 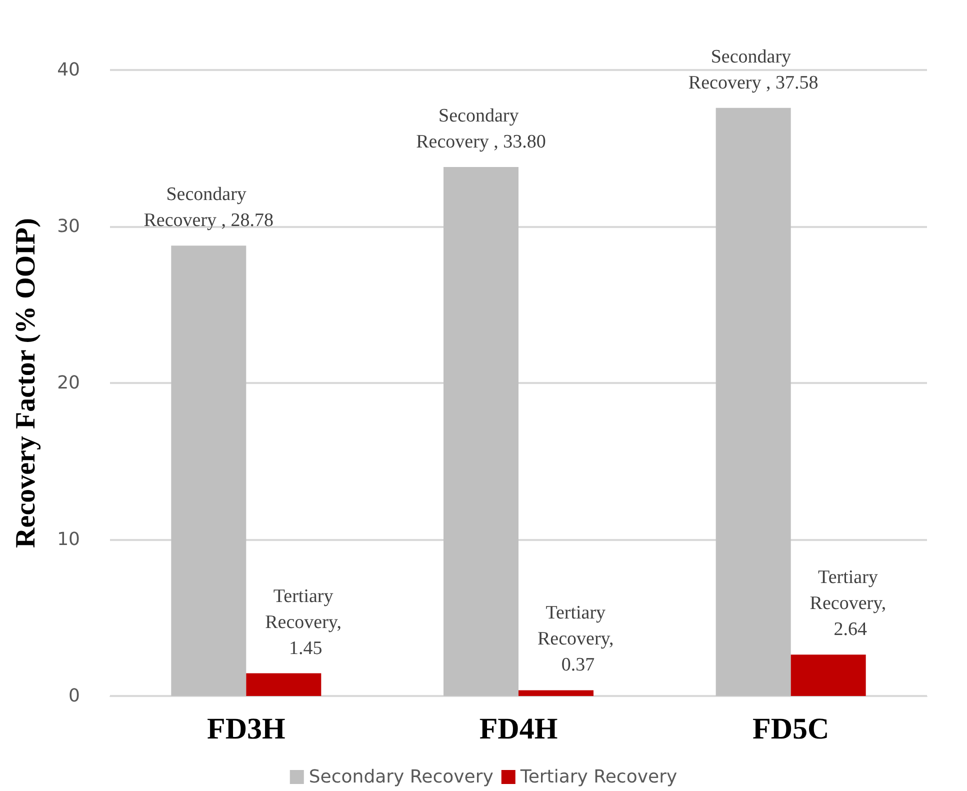 What do you see at coordinates (305, 622) in the screenshot?
I see `data-label: Tertiary Recovery, 1.45` at bounding box center [305, 622].